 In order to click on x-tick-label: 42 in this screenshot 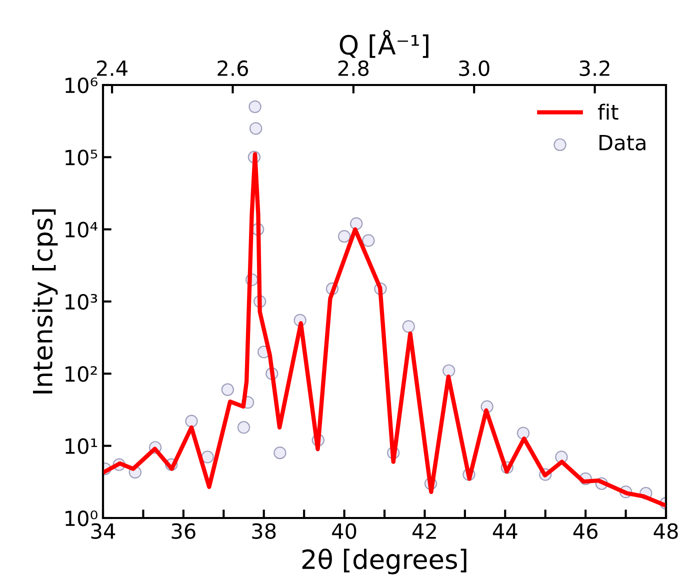, I will do `click(424, 531)`.